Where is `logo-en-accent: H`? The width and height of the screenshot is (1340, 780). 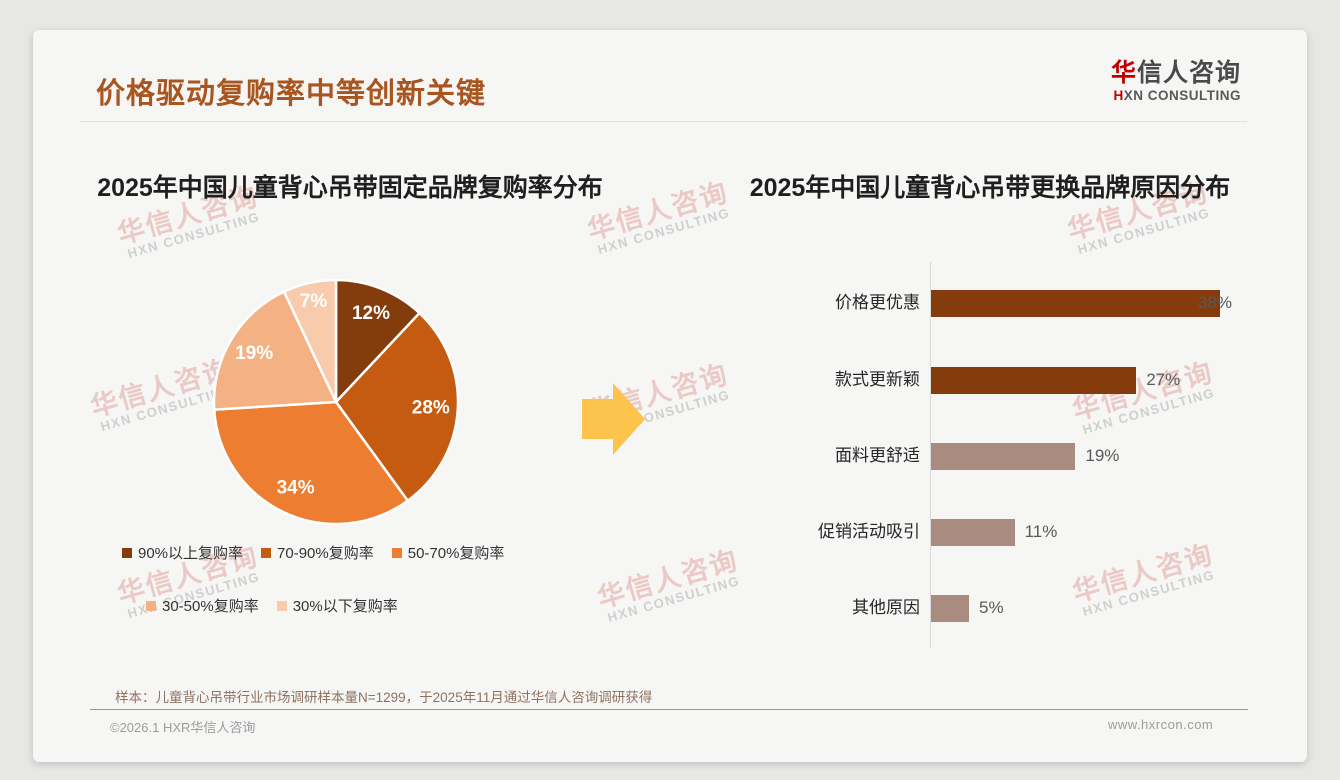
logo-en-accent: H is located at coordinates (1118, 95).